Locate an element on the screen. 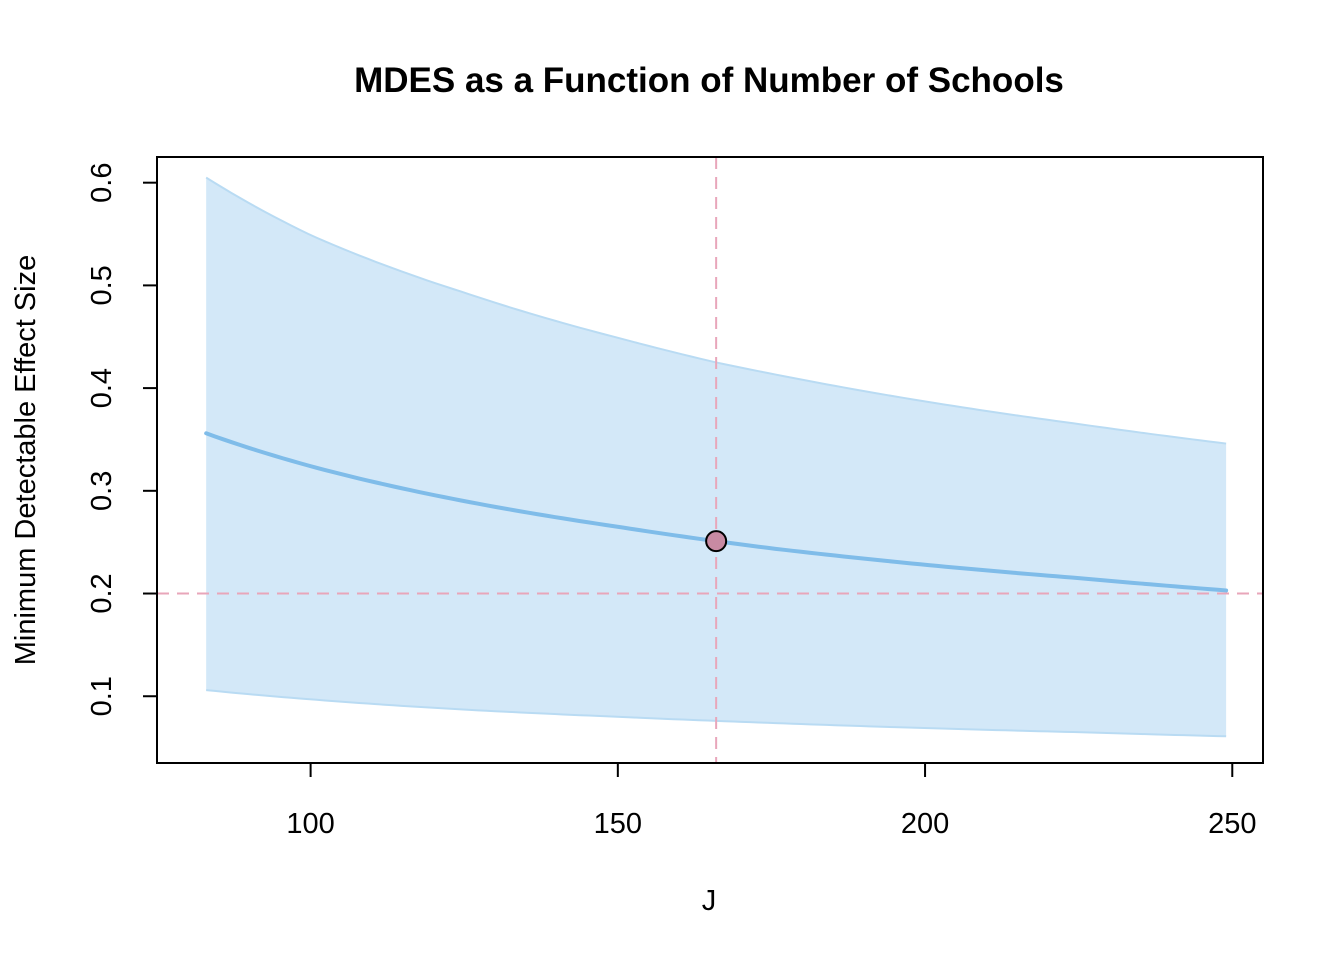 This screenshot has width=1344, height=960. y-tick-label: 0.2 is located at coordinates (102, 593).